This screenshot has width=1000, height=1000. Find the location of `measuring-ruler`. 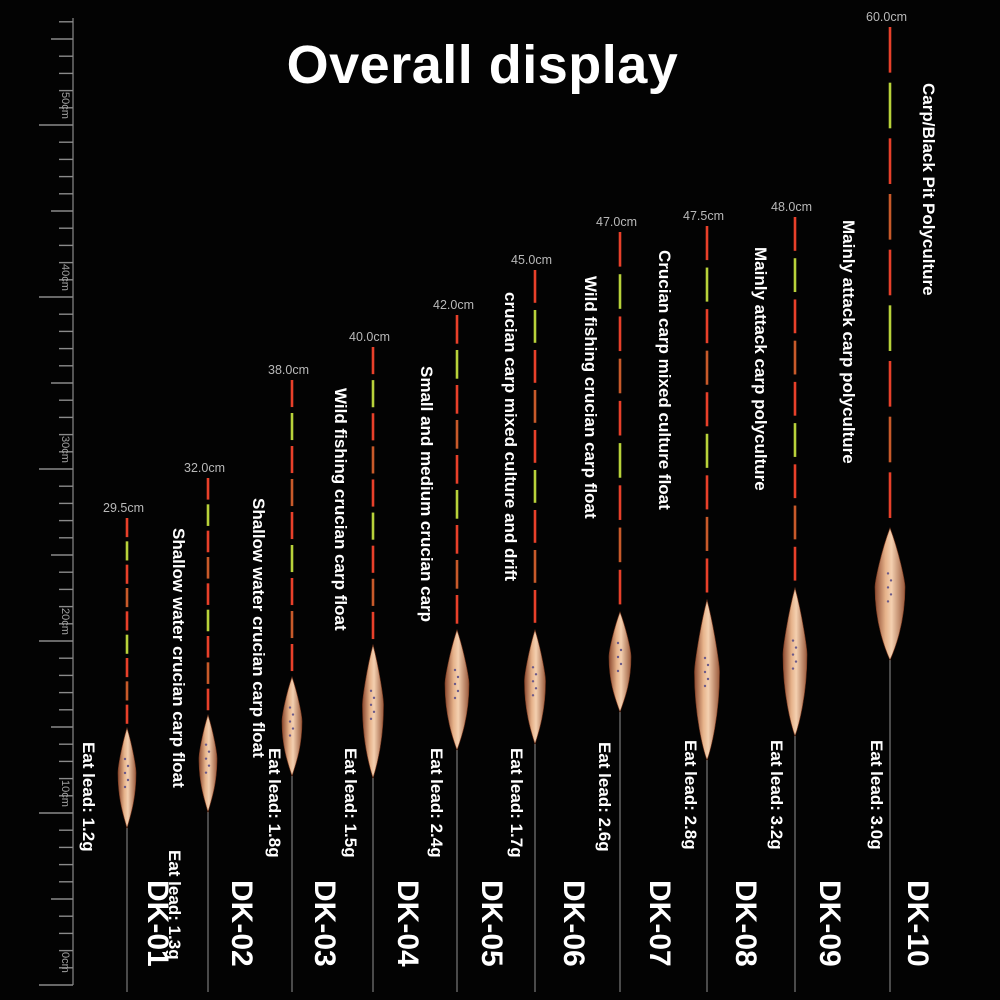

measuring-ruler is located at coordinates (56, 502).